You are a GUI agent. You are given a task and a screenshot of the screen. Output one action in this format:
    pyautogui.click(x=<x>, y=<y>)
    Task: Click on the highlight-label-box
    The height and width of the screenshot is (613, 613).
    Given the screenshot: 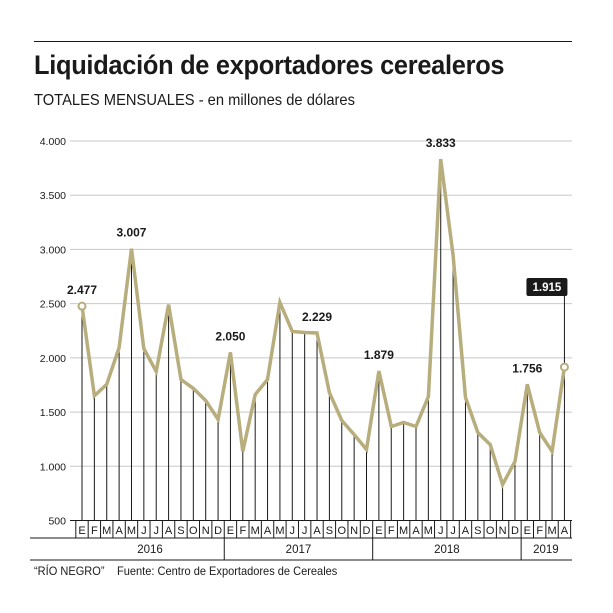 What is the action you would take?
    pyautogui.click(x=547, y=287)
    